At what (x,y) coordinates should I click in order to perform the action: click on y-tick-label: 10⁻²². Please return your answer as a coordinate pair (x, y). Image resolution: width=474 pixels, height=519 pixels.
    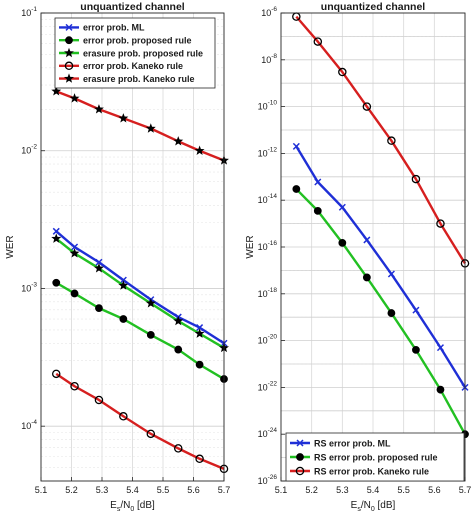
    Looking at the image, I should click on (268, 386).